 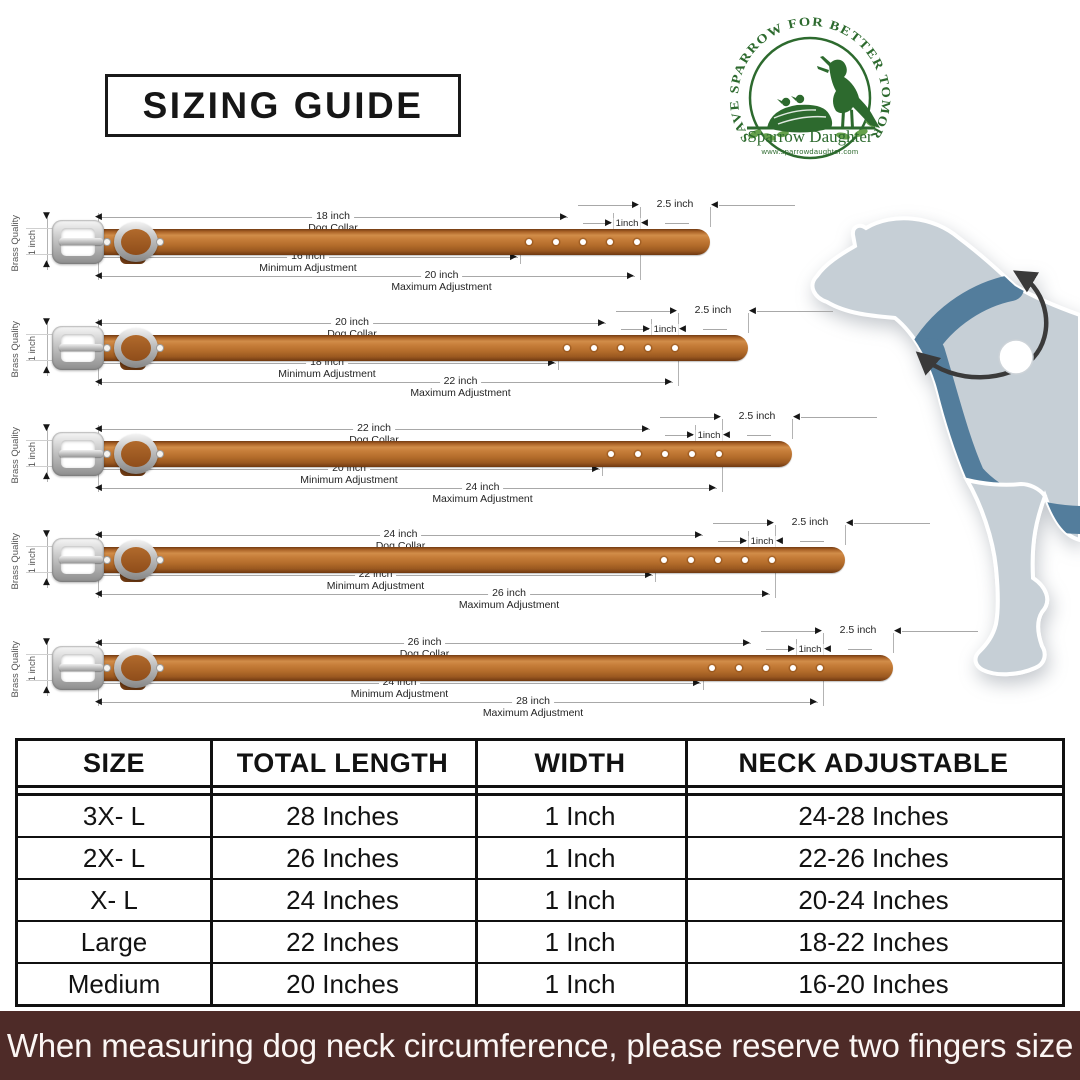 I want to click on collar-length-value: 26 inch, so click(x=424, y=642).